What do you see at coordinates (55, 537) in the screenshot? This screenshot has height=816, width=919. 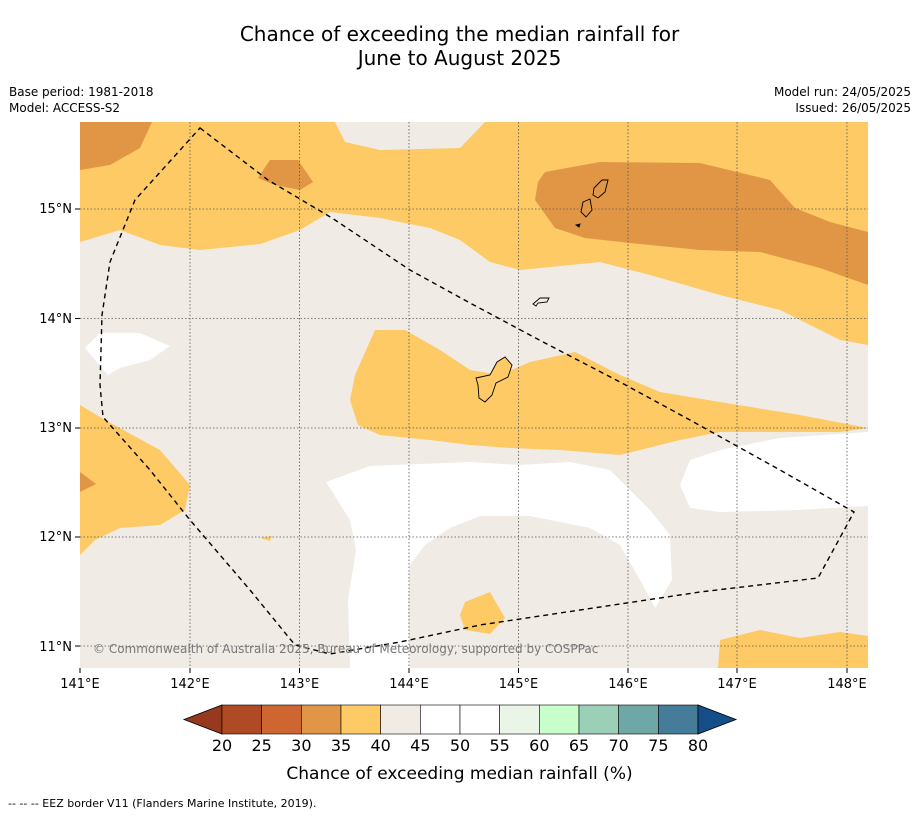 I see `lat-label-12n: 12°N` at bounding box center [55, 537].